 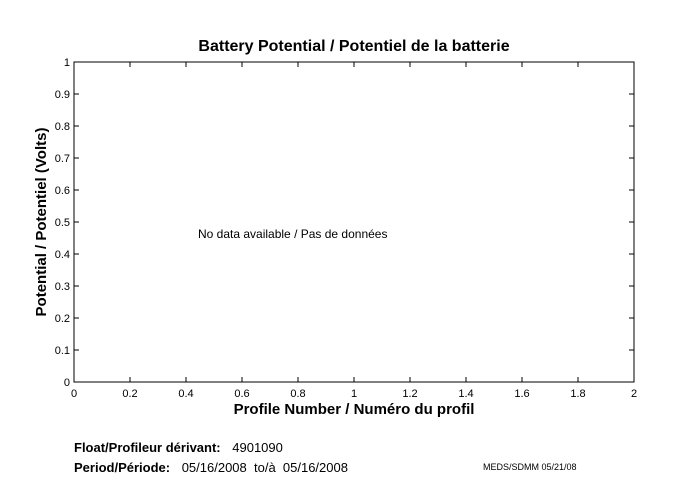 What do you see at coordinates (67, 63) in the screenshot?
I see `y-tick-label: 1` at bounding box center [67, 63].